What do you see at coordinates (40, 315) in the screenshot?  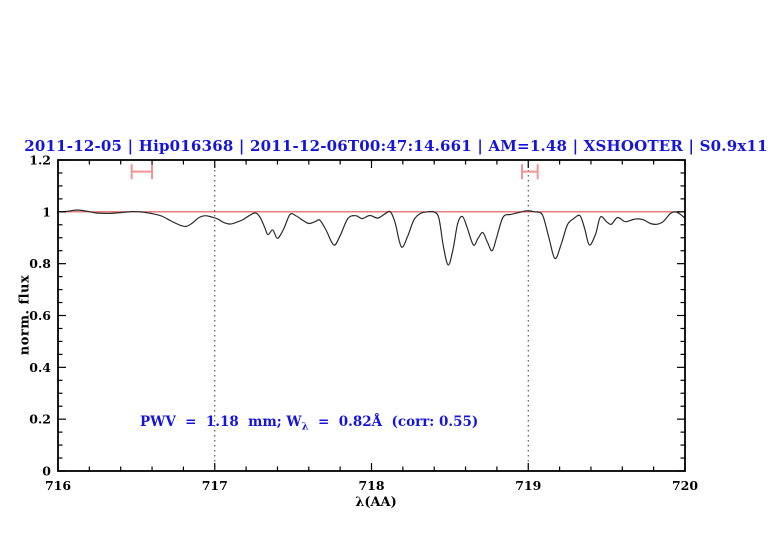 I see `y-tick-label: 0.6` at bounding box center [40, 315].